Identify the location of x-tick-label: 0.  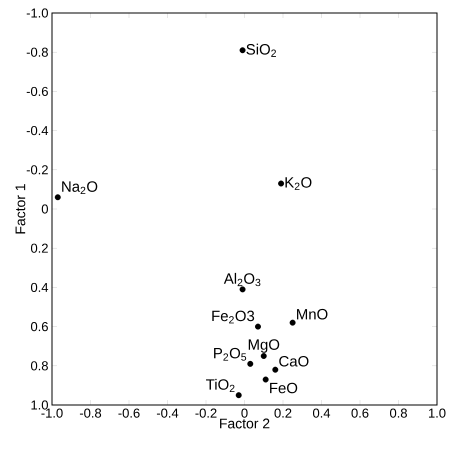
(244, 413).